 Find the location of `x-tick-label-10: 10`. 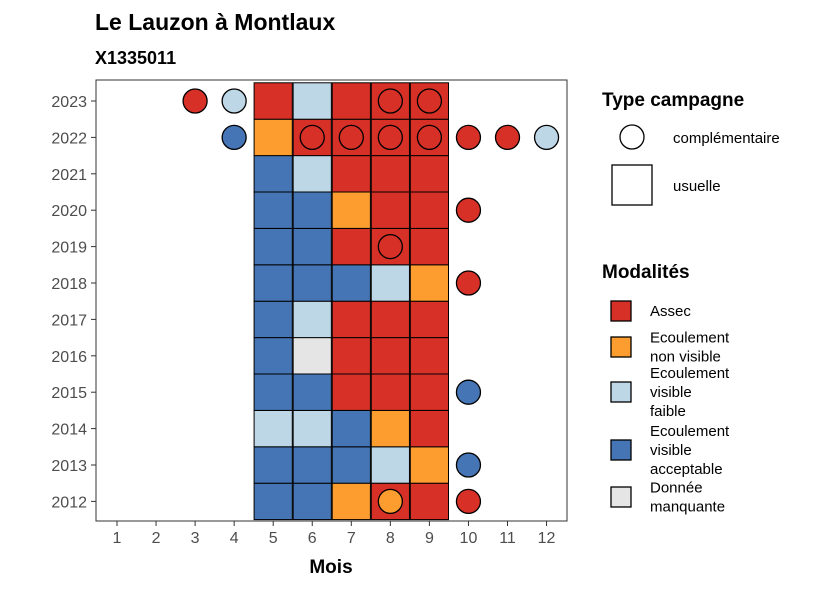

x-tick-label-10: 10 is located at coordinates (469, 538).